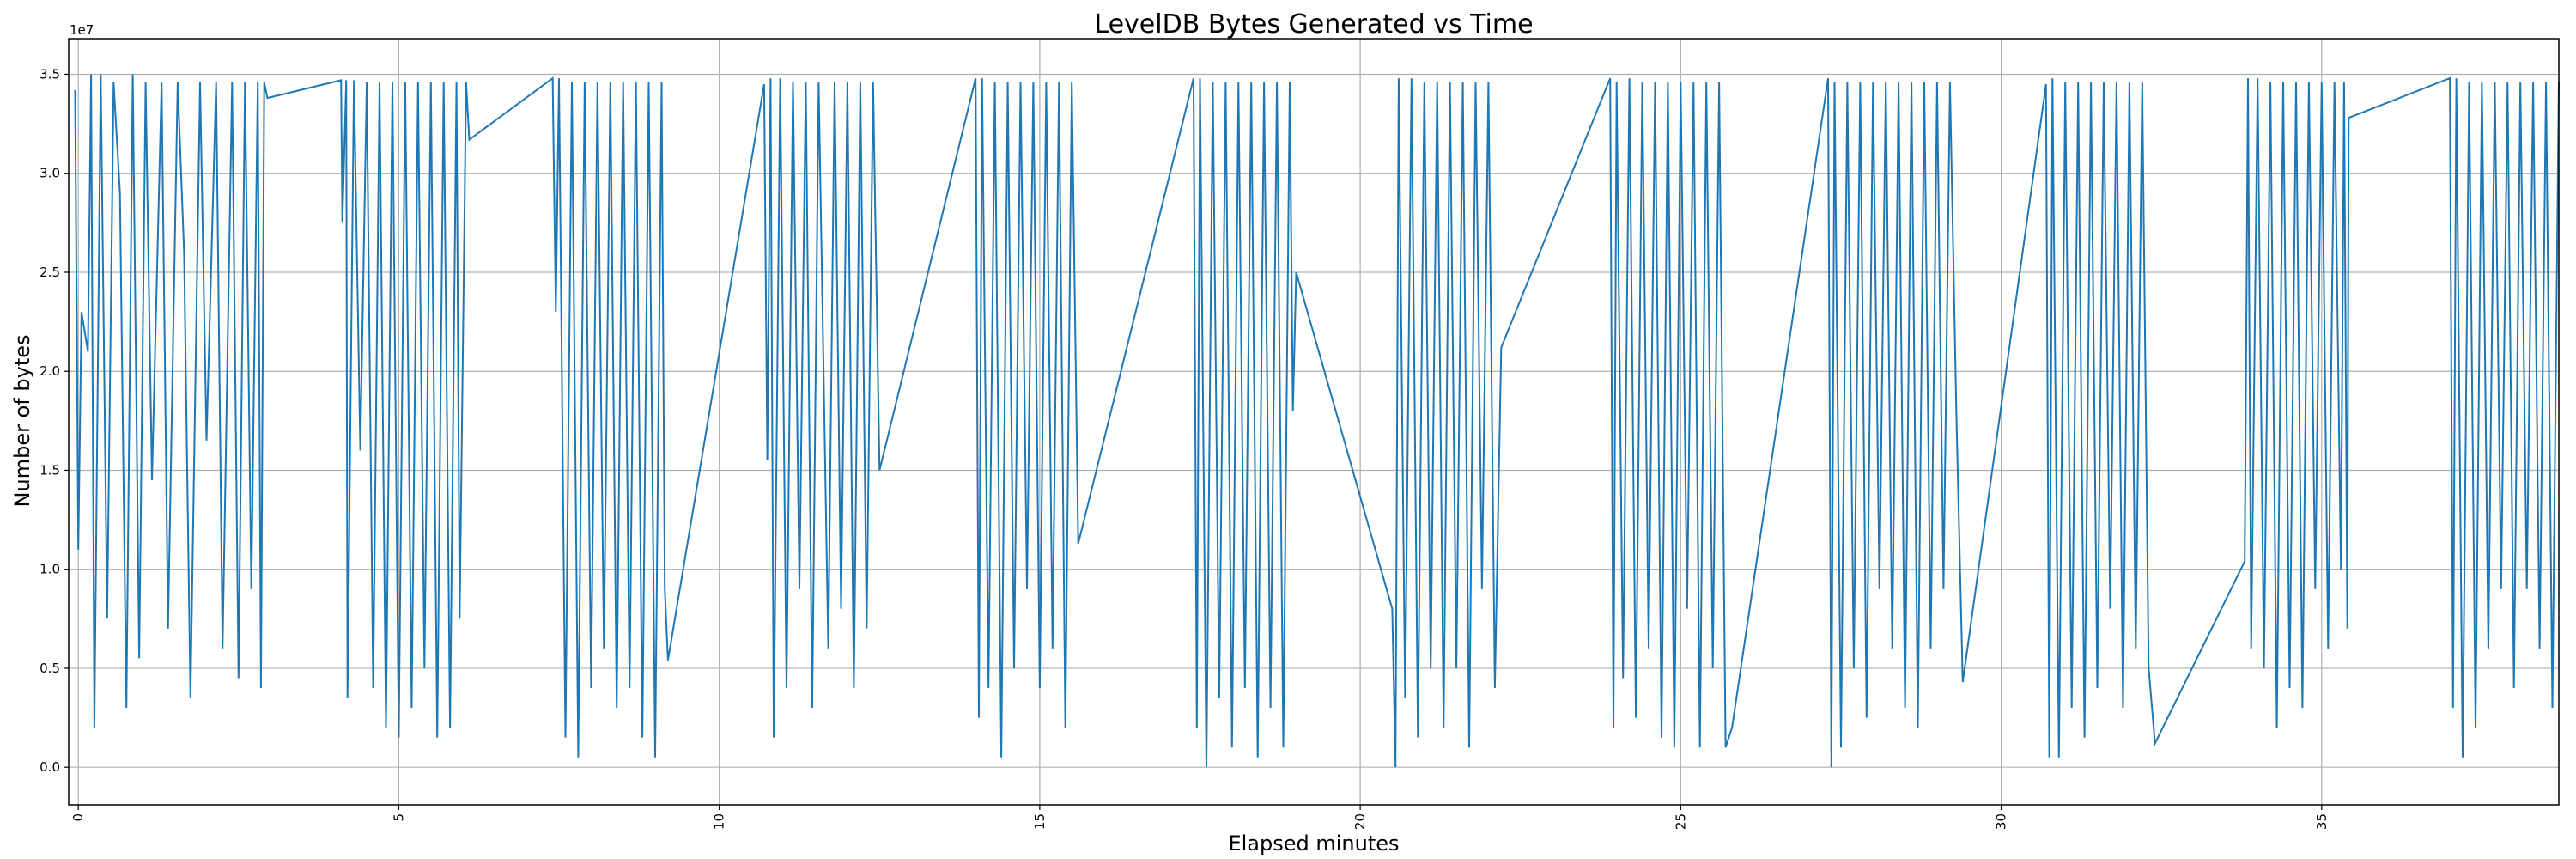 This screenshot has height=859, width=2576. I want to click on y-offset-label: 1e7, so click(82, 30).